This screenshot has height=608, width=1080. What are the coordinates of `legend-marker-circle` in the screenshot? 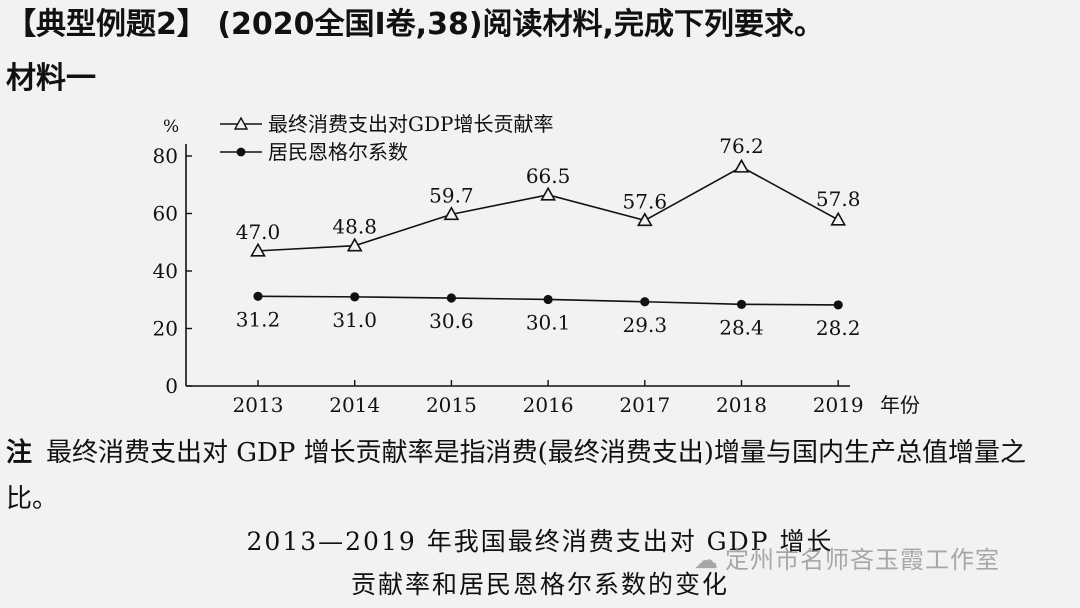 It's located at (241, 152).